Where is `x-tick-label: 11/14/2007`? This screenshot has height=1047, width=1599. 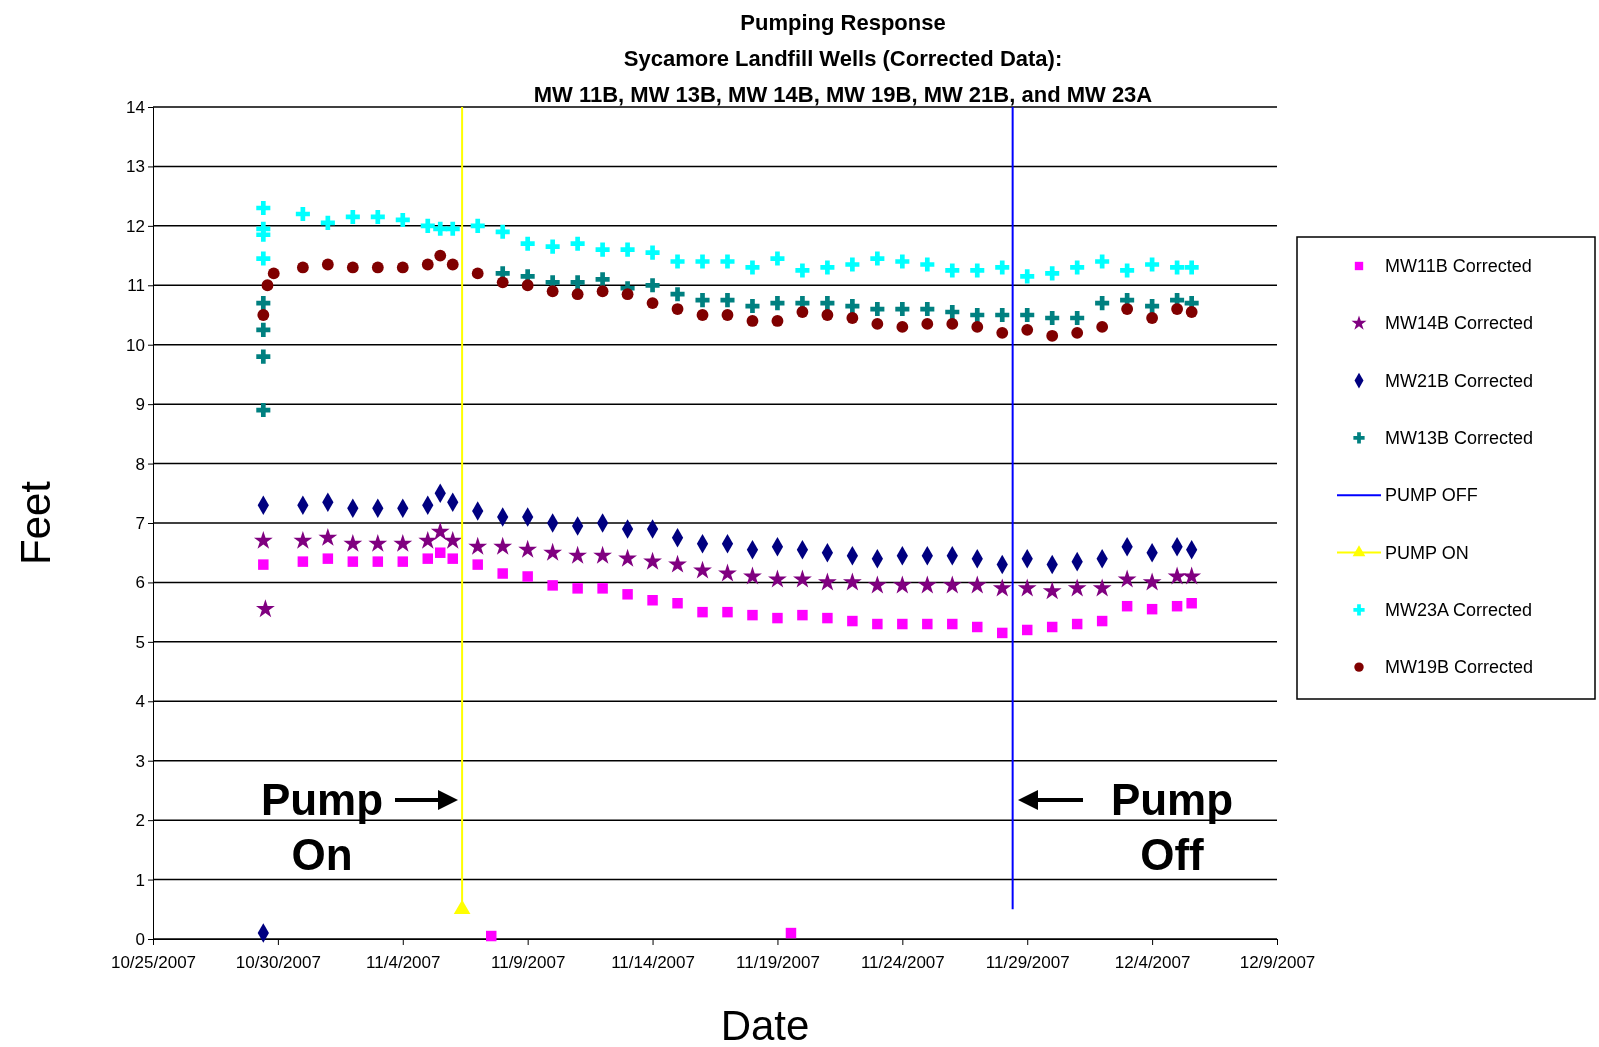 x-tick-label: 11/14/2007 is located at coordinates (653, 963).